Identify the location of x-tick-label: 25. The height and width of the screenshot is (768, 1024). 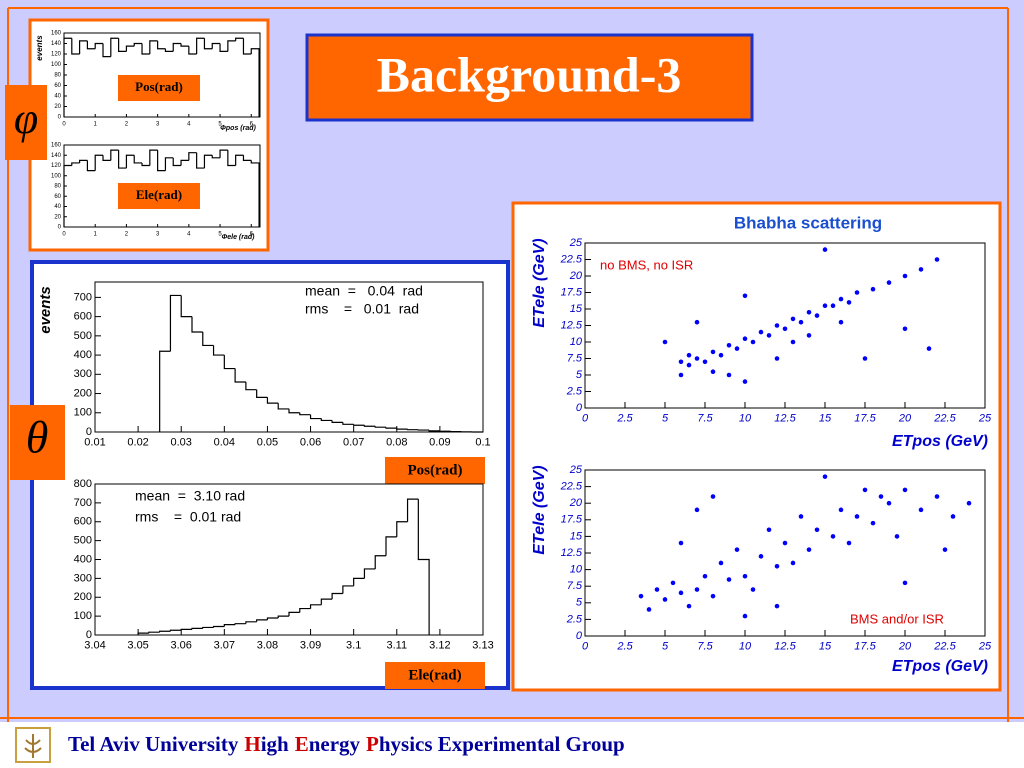
(985, 419).